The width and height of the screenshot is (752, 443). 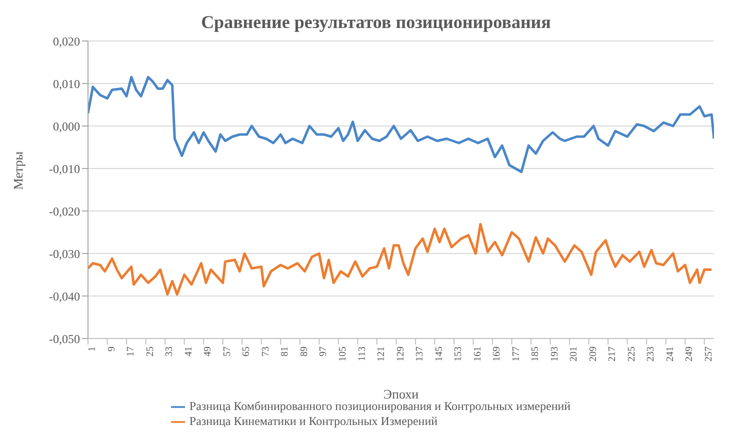 I want to click on y-tick-label: -0,050, so click(x=64, y=339).